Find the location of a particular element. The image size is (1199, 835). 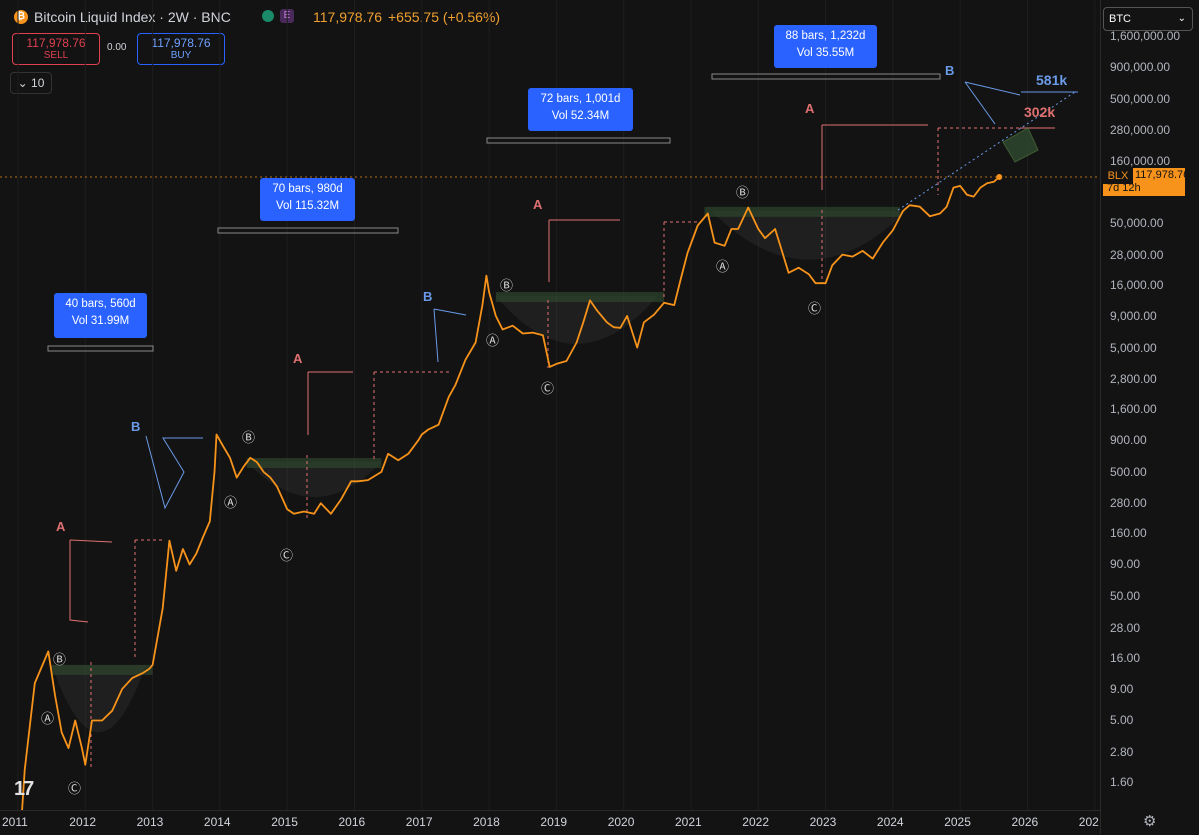

y-tick-label: 500,000.00 is located at coordinates (1140, 99).